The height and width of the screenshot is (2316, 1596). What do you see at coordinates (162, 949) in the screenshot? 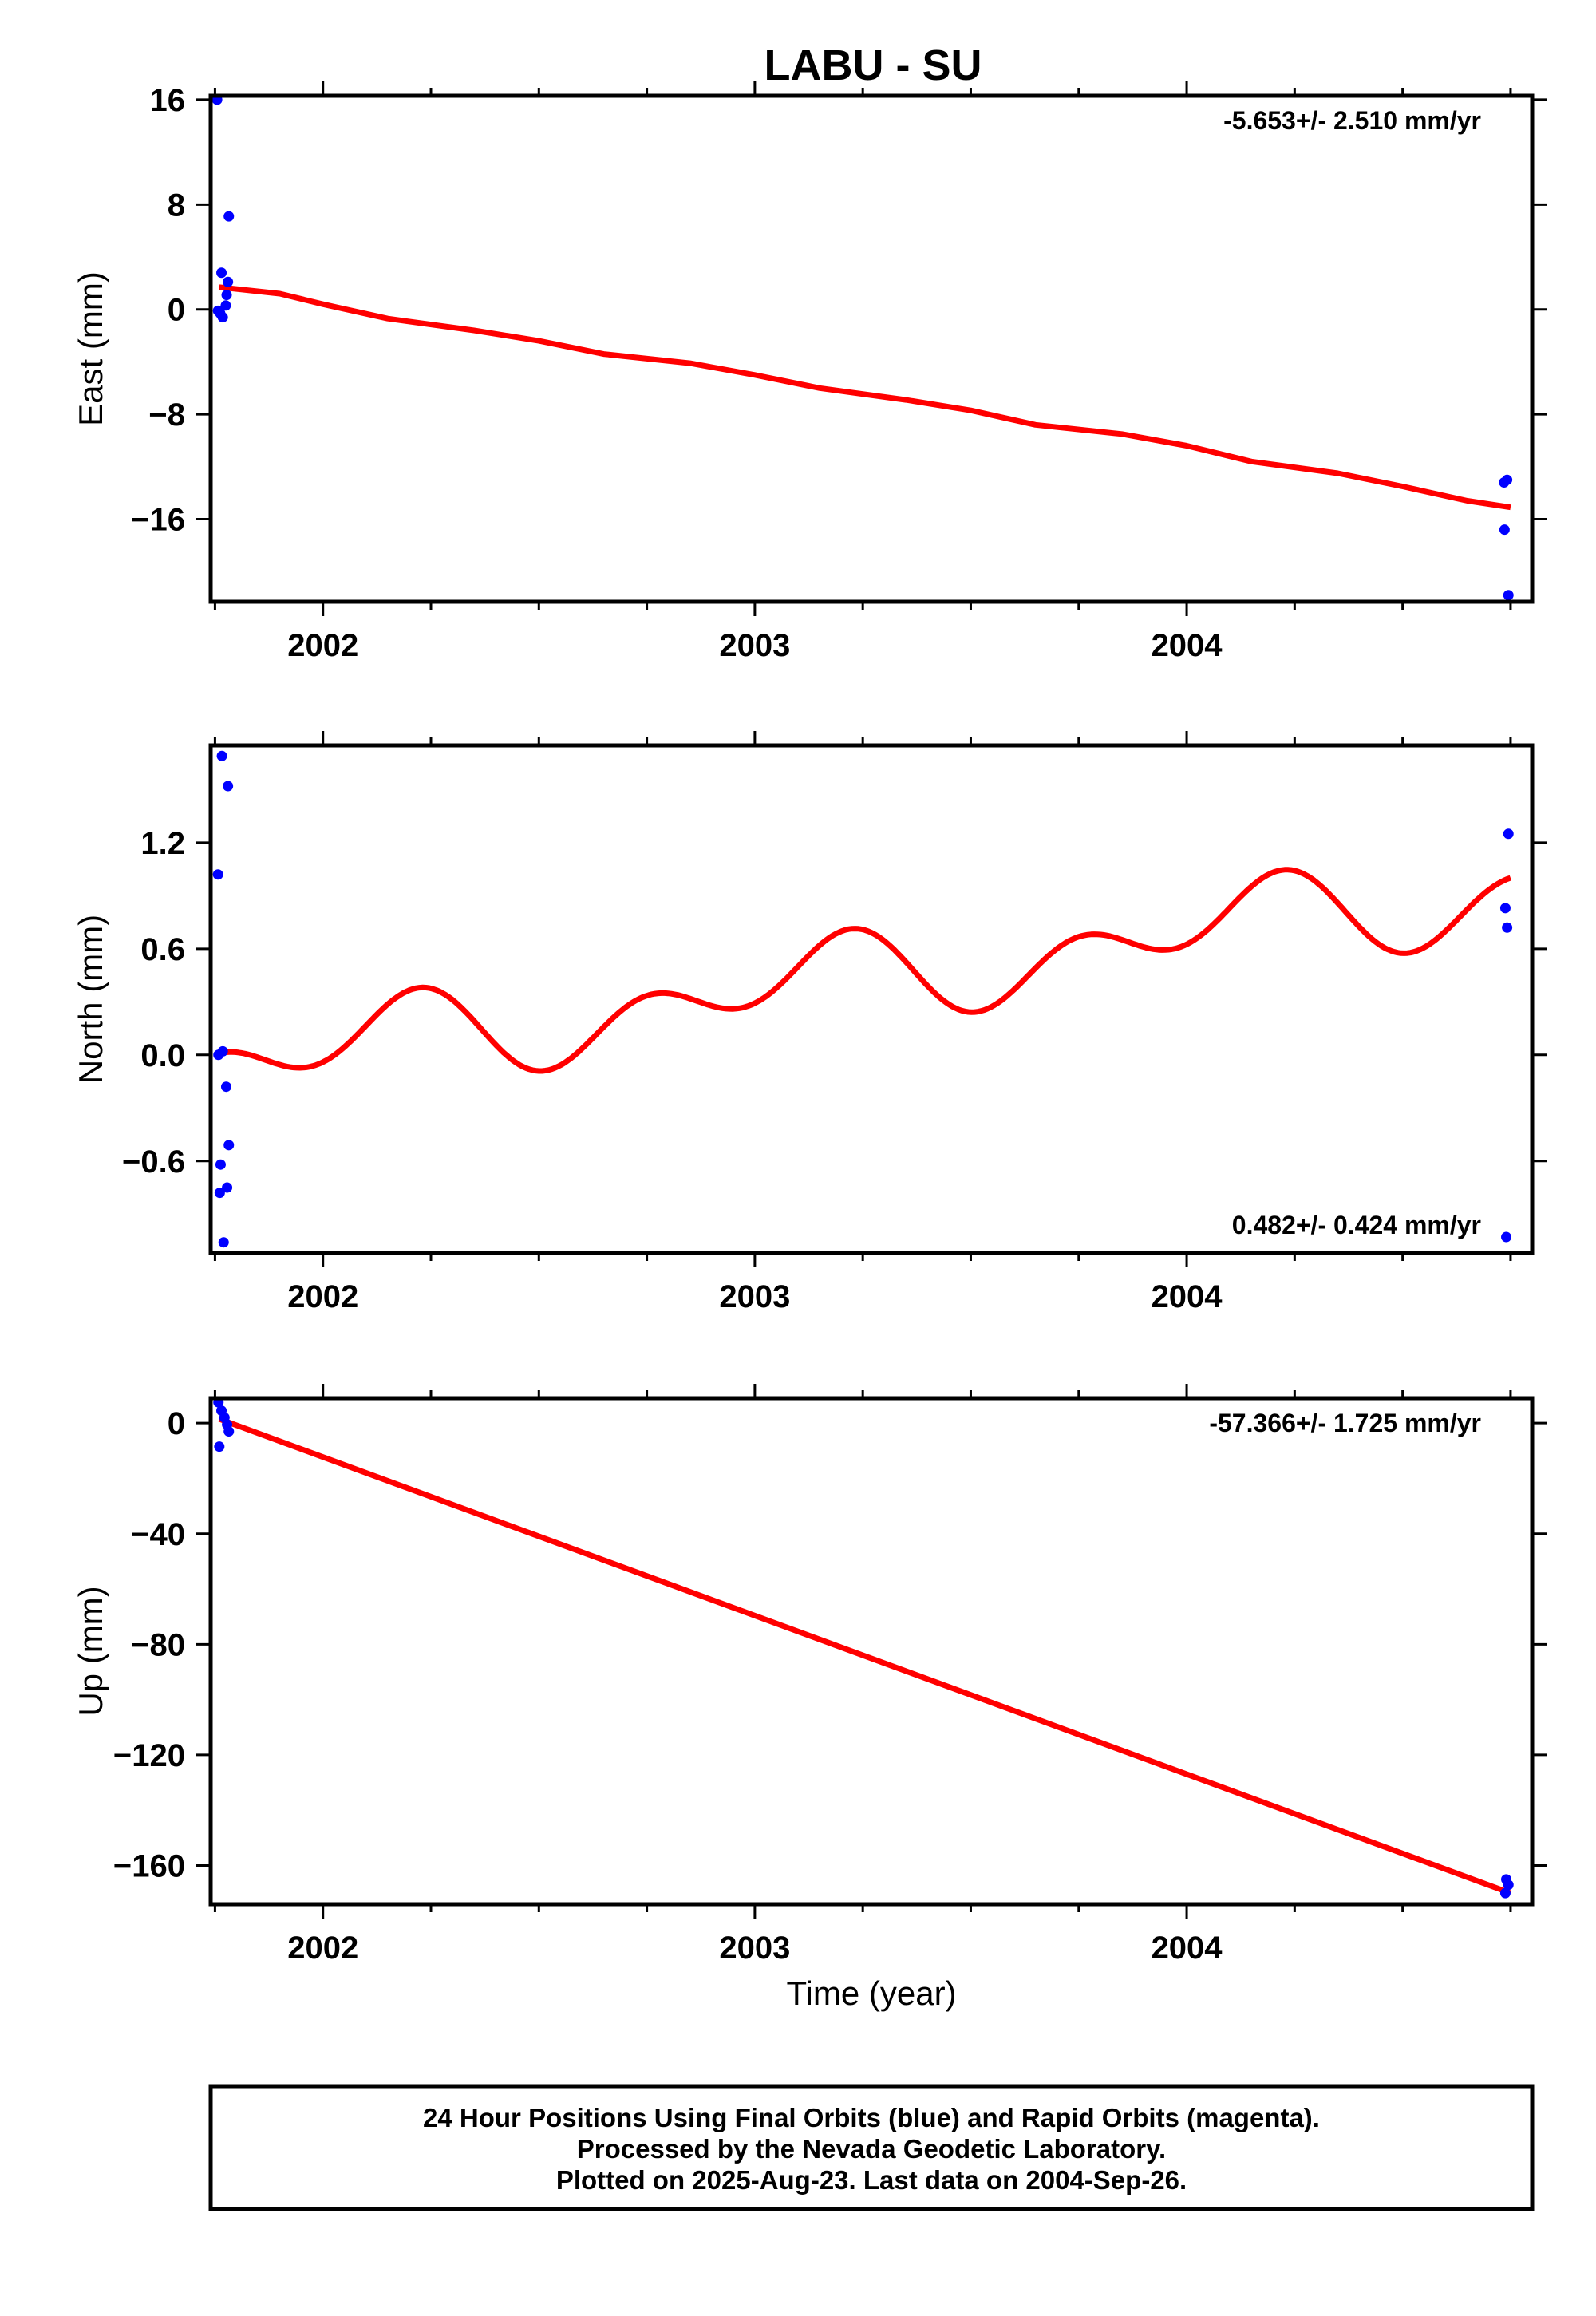
I see `y-tick-label: 0.6` at bounding box center [162, 949].